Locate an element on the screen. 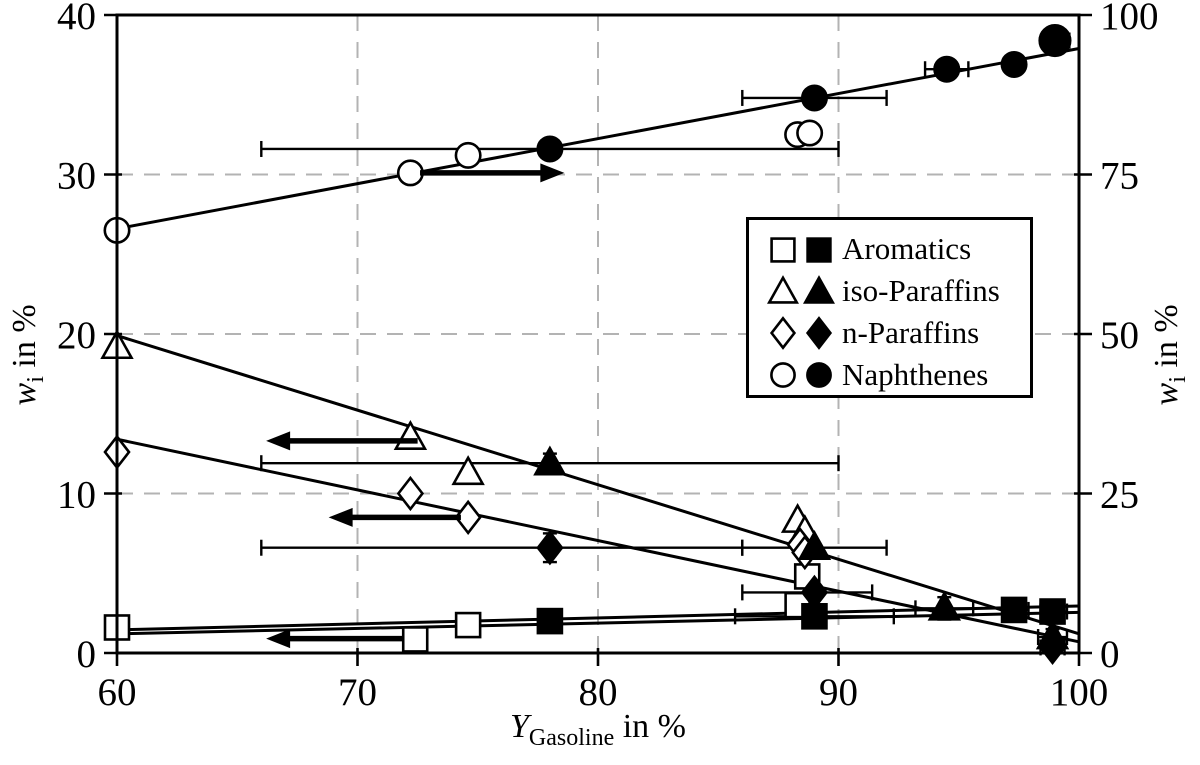 The height and width of the screenshot is (765, 1200). y-left-suffix: in % is located at coordinates (25, 340).